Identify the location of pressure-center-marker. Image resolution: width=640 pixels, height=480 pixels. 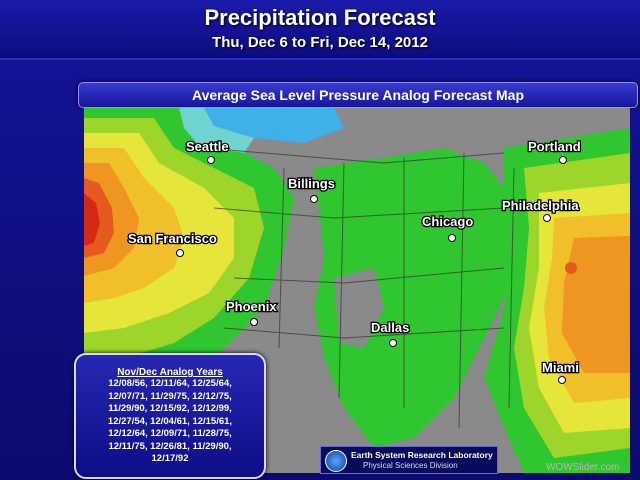
(571, 268).